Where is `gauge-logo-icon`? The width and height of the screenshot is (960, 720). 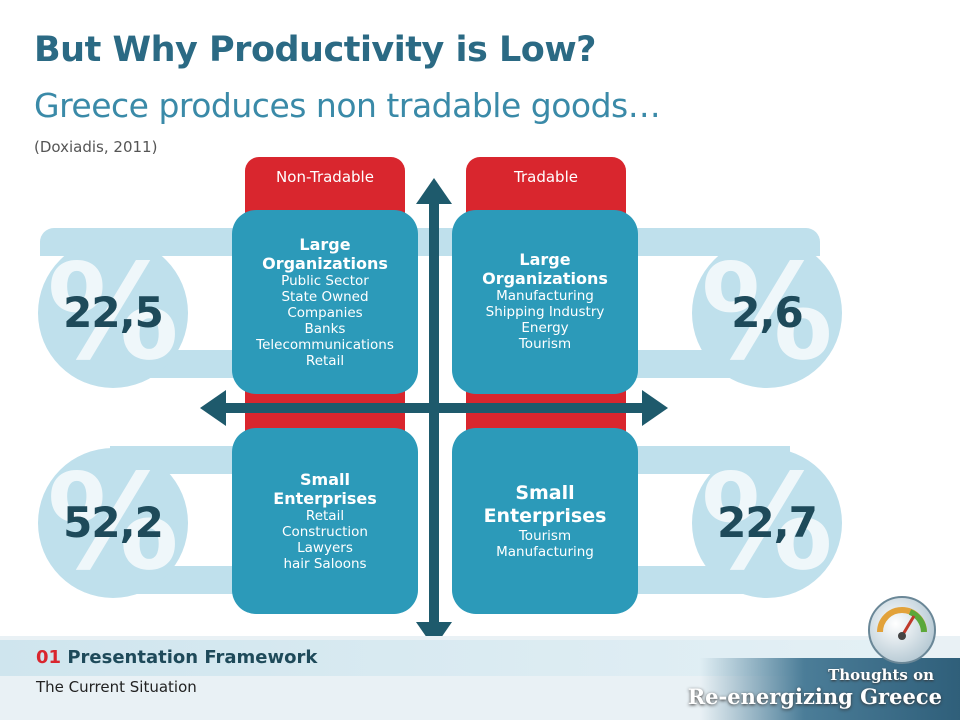
gauge-logo-icon is located at coordinates (902, 630).